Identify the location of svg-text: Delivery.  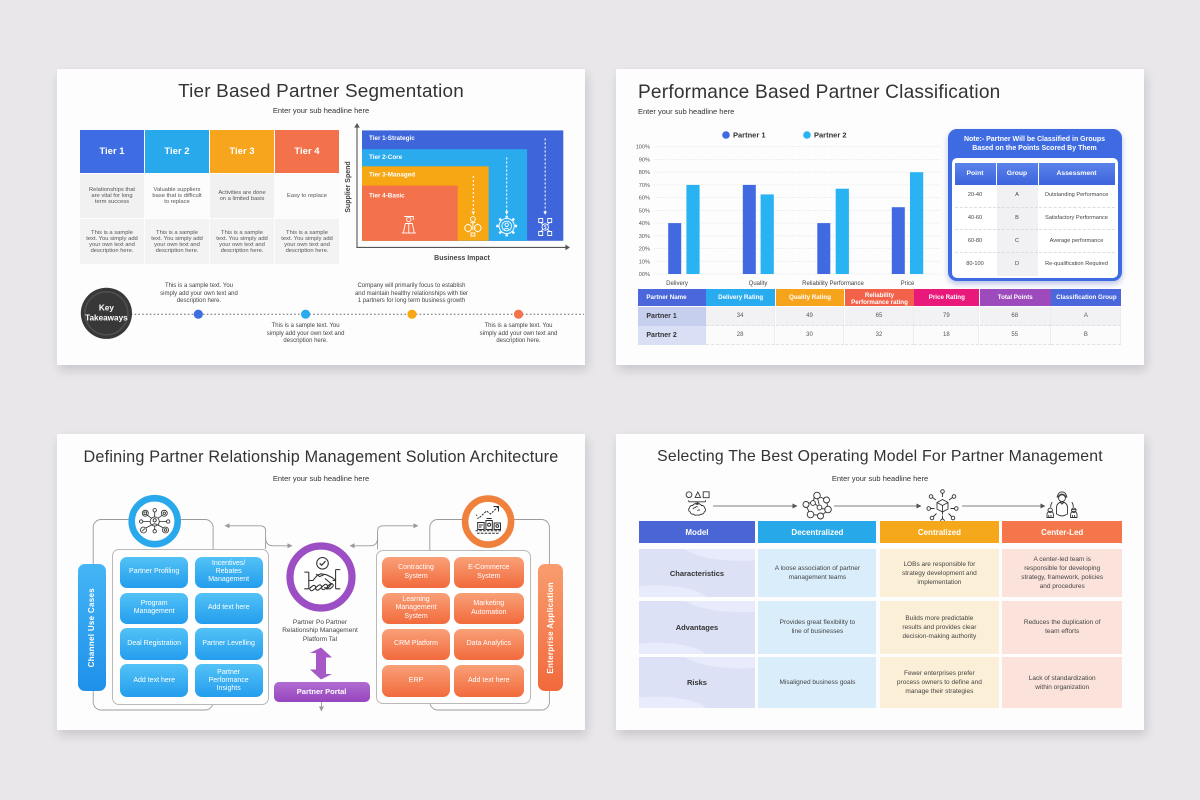
(677, 284).